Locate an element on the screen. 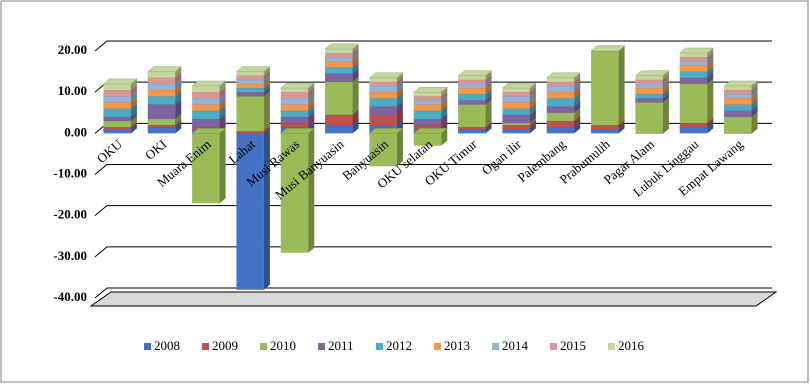  y-tick-label: -10.00 is located at coordinates (70, 172).